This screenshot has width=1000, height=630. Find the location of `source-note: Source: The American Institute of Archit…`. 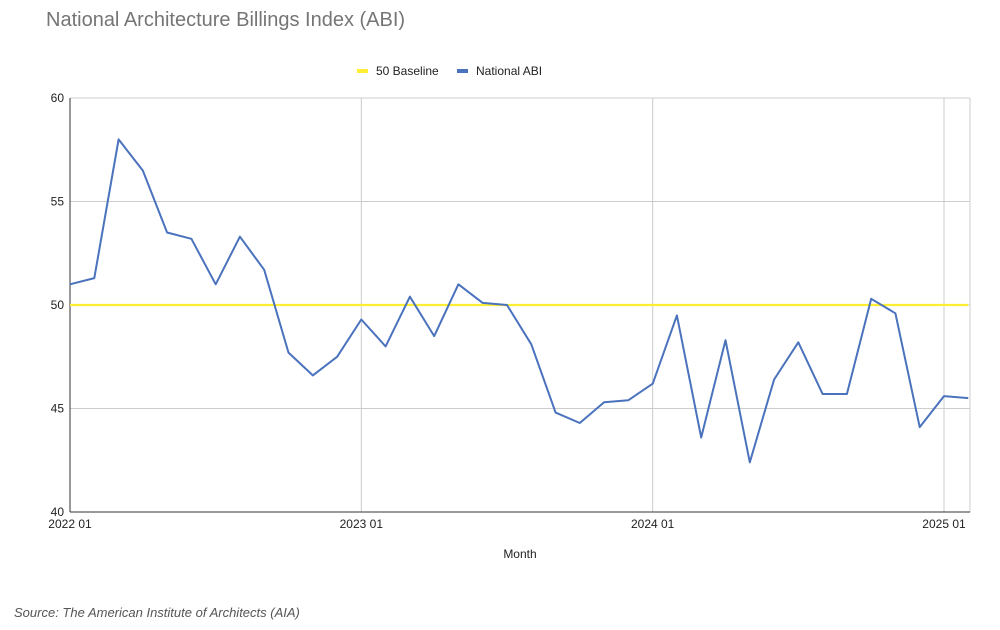

source-note: Source: The American Institute of Archit… is located at coordinates (157, 612).